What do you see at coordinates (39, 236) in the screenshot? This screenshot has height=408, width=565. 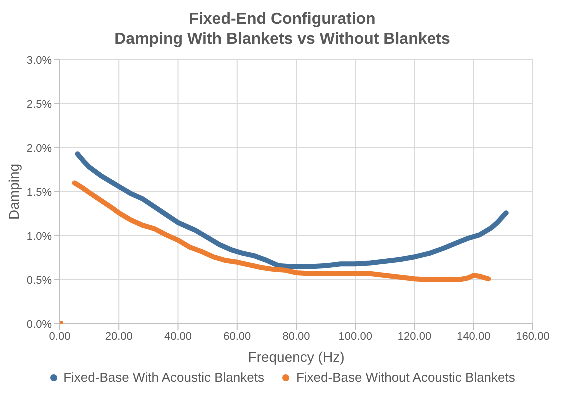 I see `y-tick-label: 1.0%` at bounding box center [39, 236].